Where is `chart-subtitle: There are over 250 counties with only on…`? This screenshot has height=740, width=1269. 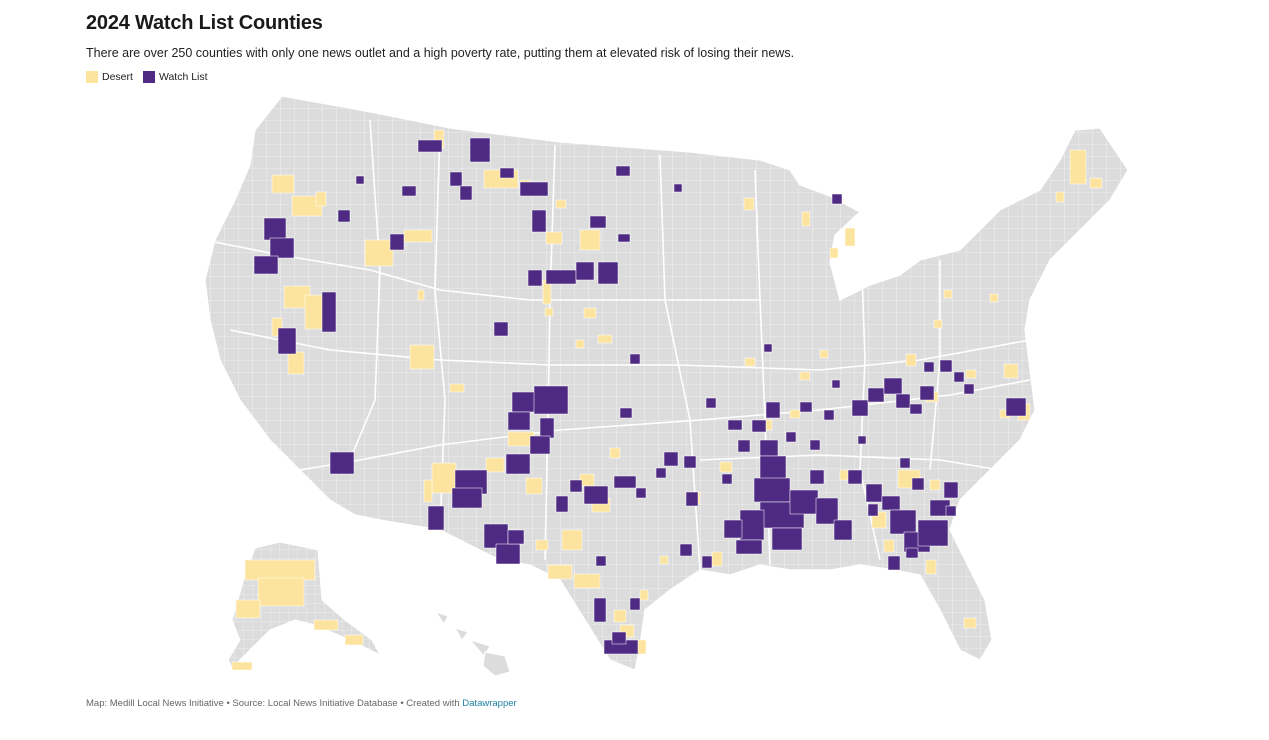
chart-subtitle: There are over 250 counties with only on… is located at coordinates (440, 53).